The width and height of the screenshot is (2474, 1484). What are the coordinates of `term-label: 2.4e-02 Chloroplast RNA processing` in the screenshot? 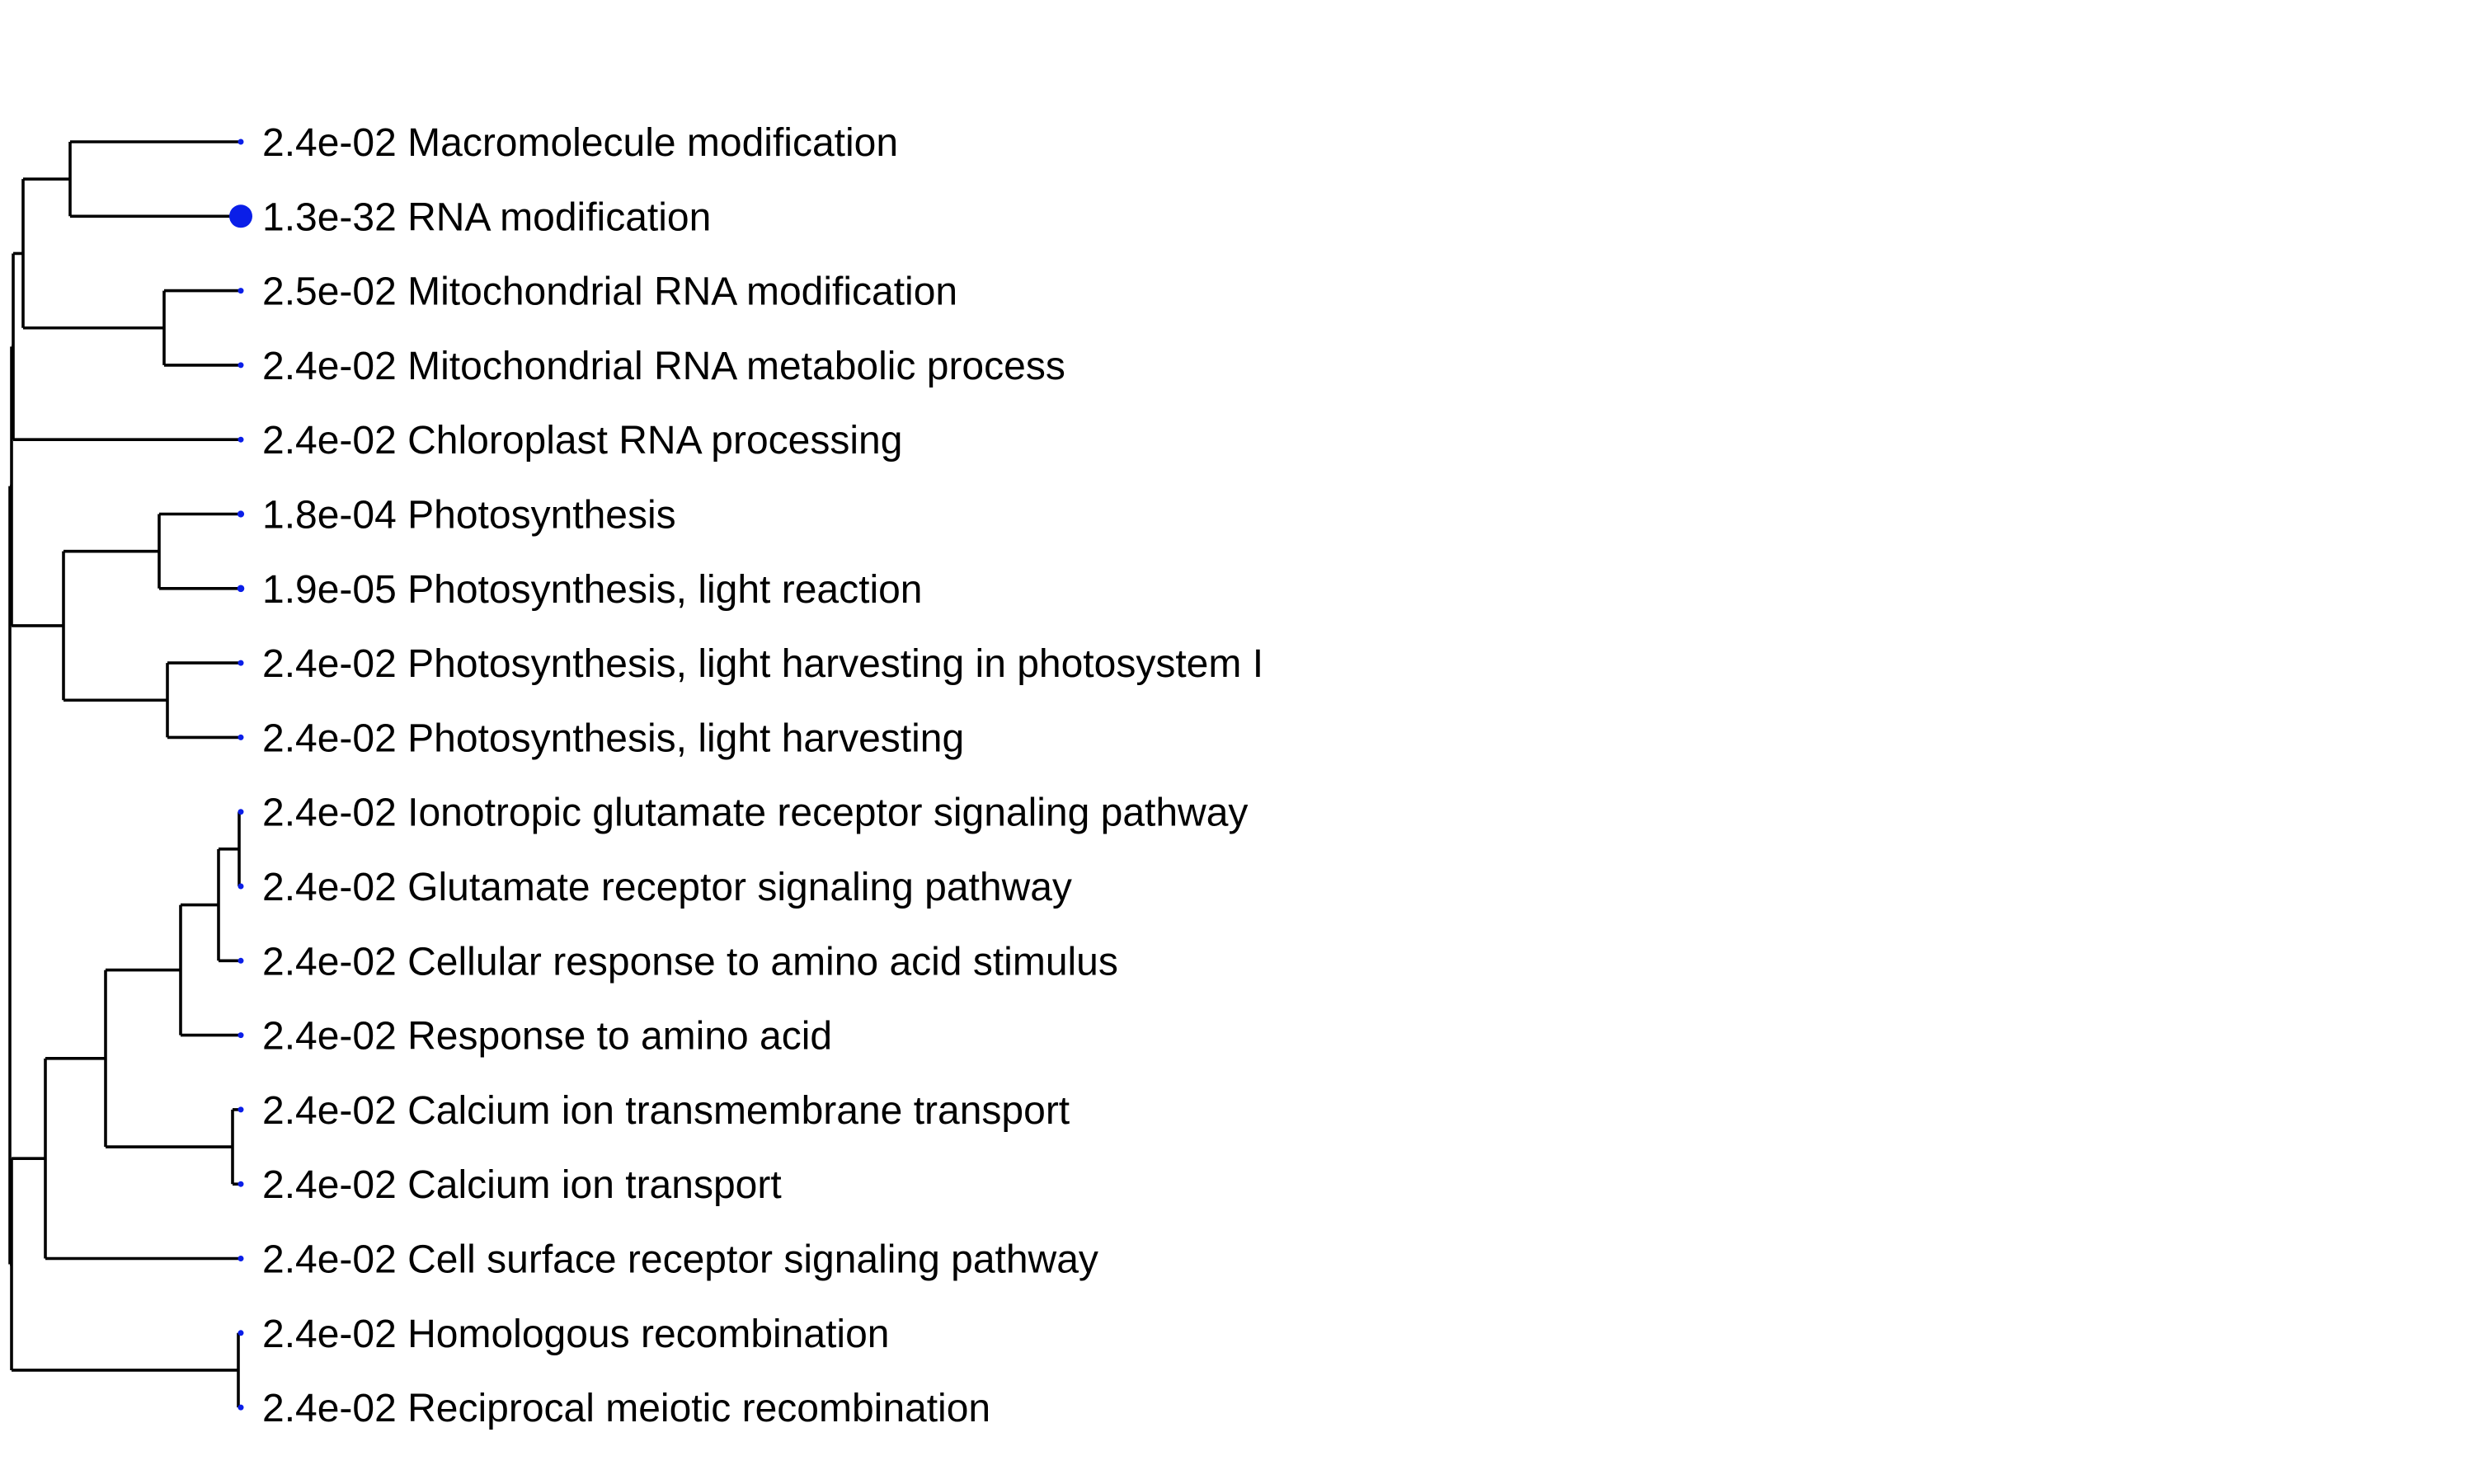 It's located at (582, 441).